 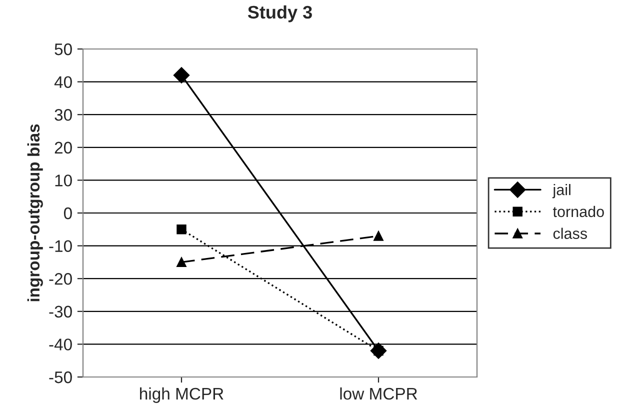 I want to click on y-tick-label: -30, so click(x=60, y=312).